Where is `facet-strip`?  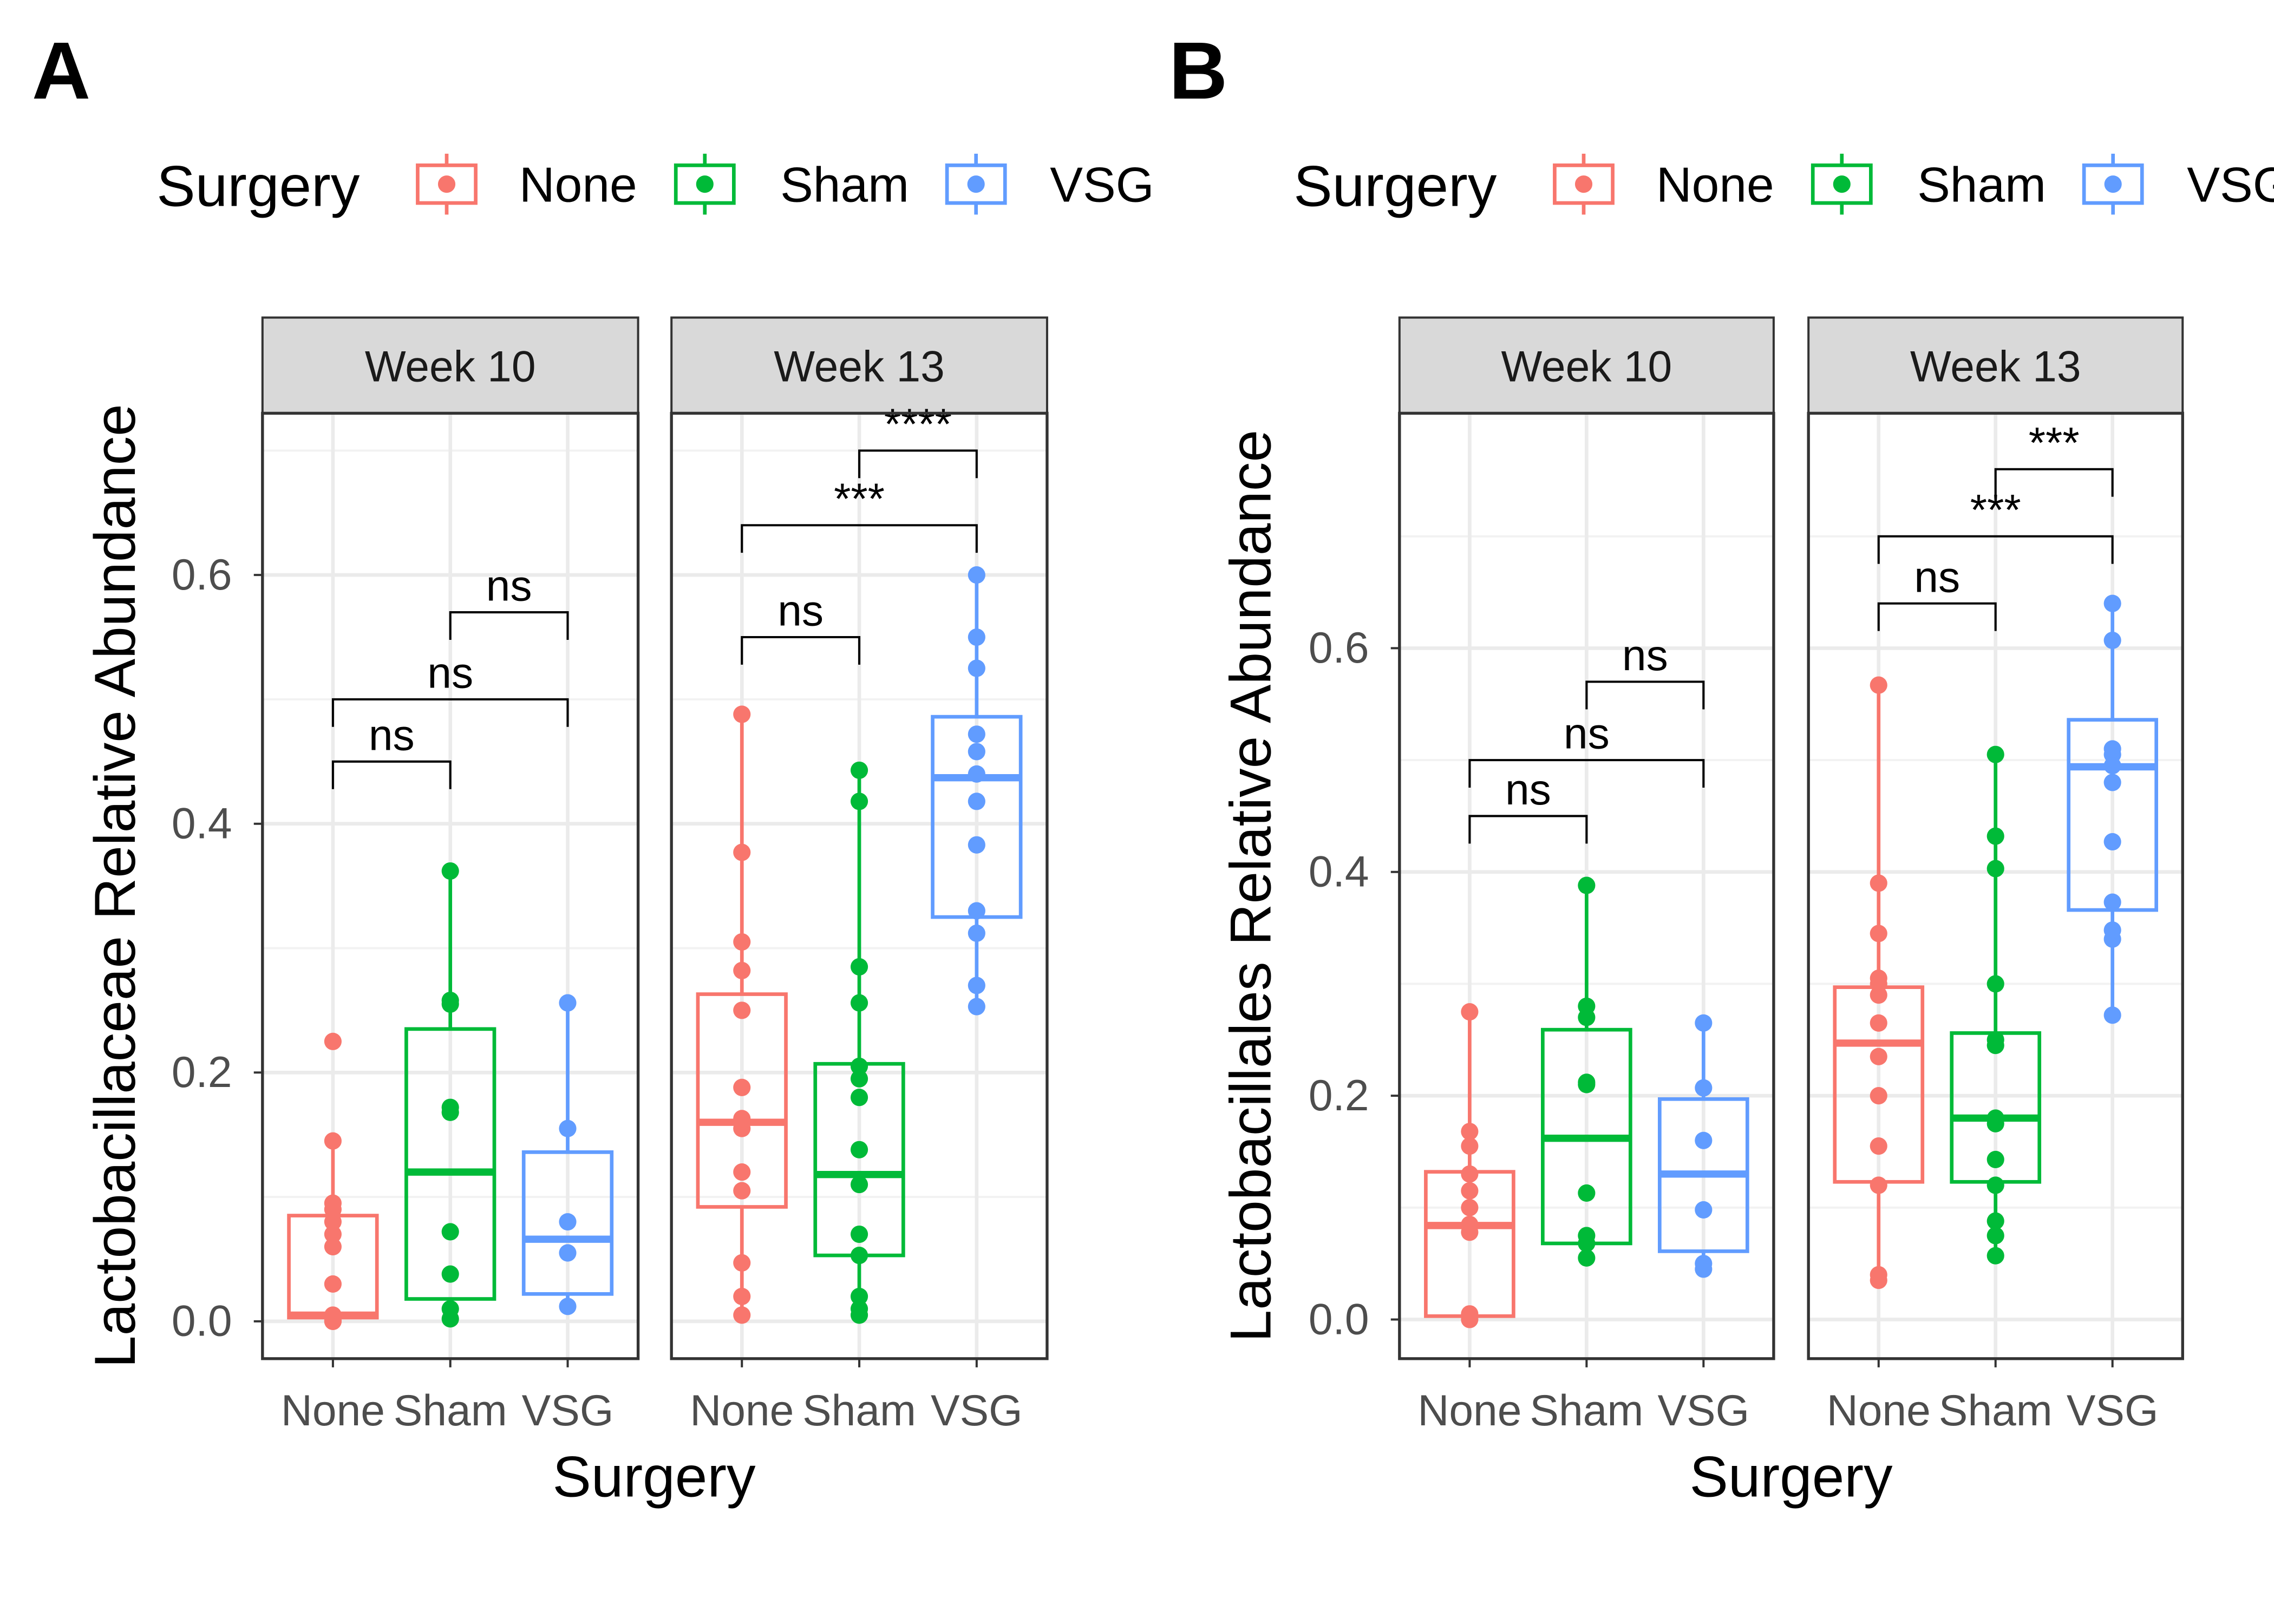
facet-strip is located at coordinates (1996, 365).